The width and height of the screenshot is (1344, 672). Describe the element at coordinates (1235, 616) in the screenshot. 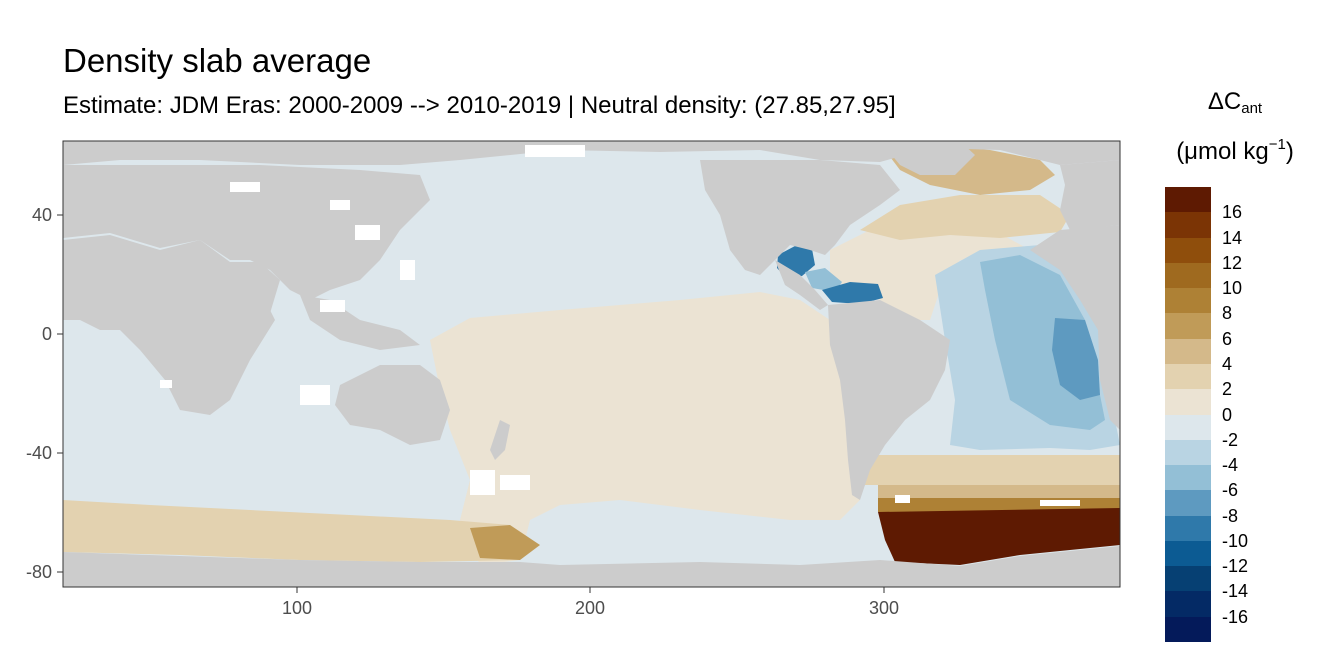

I see `legend-label: -16` at that location.